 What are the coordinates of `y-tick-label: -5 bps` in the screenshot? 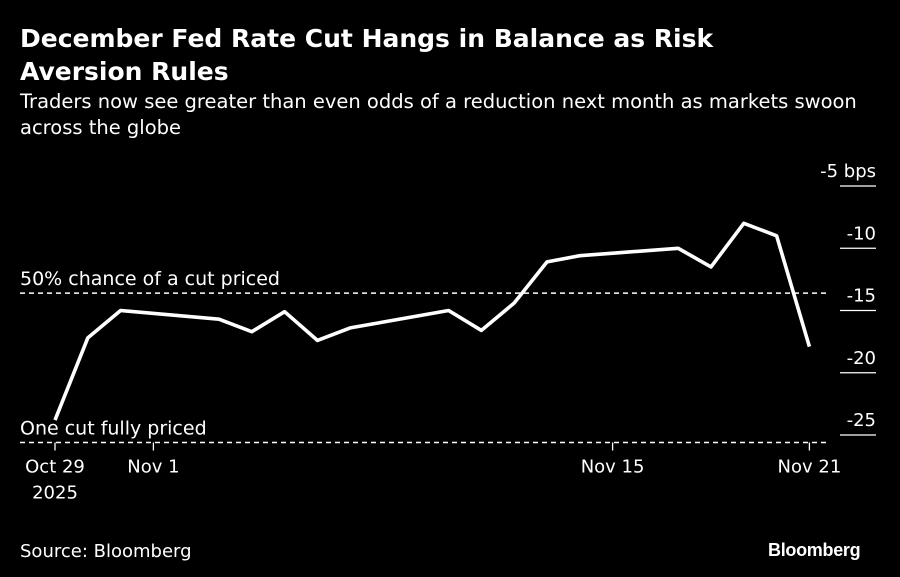 It's located at (848, 171).